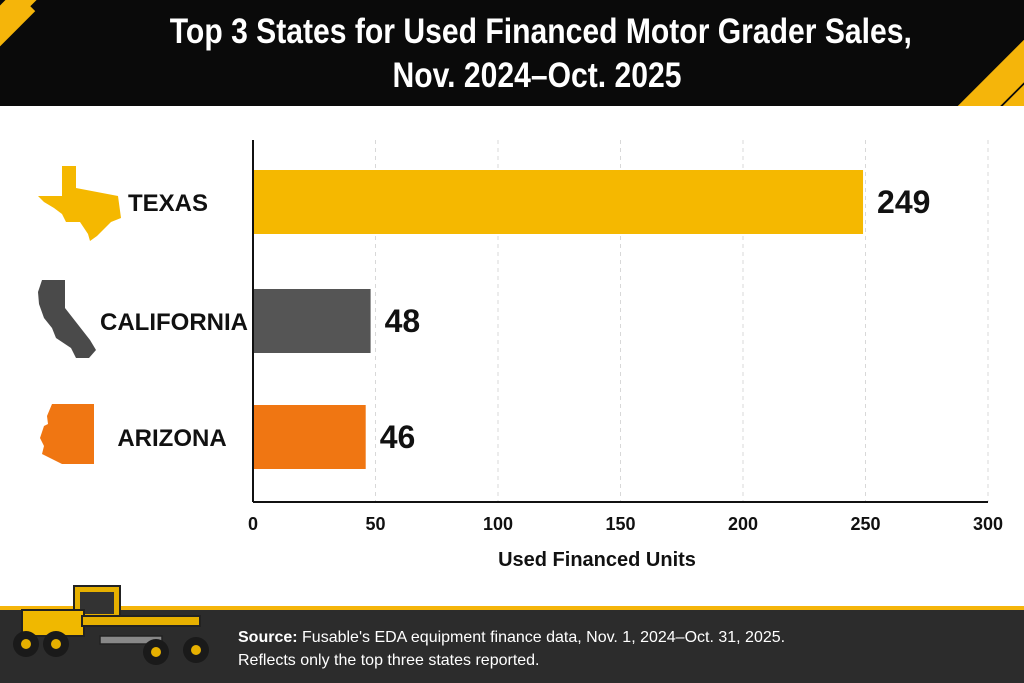  I want to click on x-axis-label: Used Financed Units, so click(597, 560).